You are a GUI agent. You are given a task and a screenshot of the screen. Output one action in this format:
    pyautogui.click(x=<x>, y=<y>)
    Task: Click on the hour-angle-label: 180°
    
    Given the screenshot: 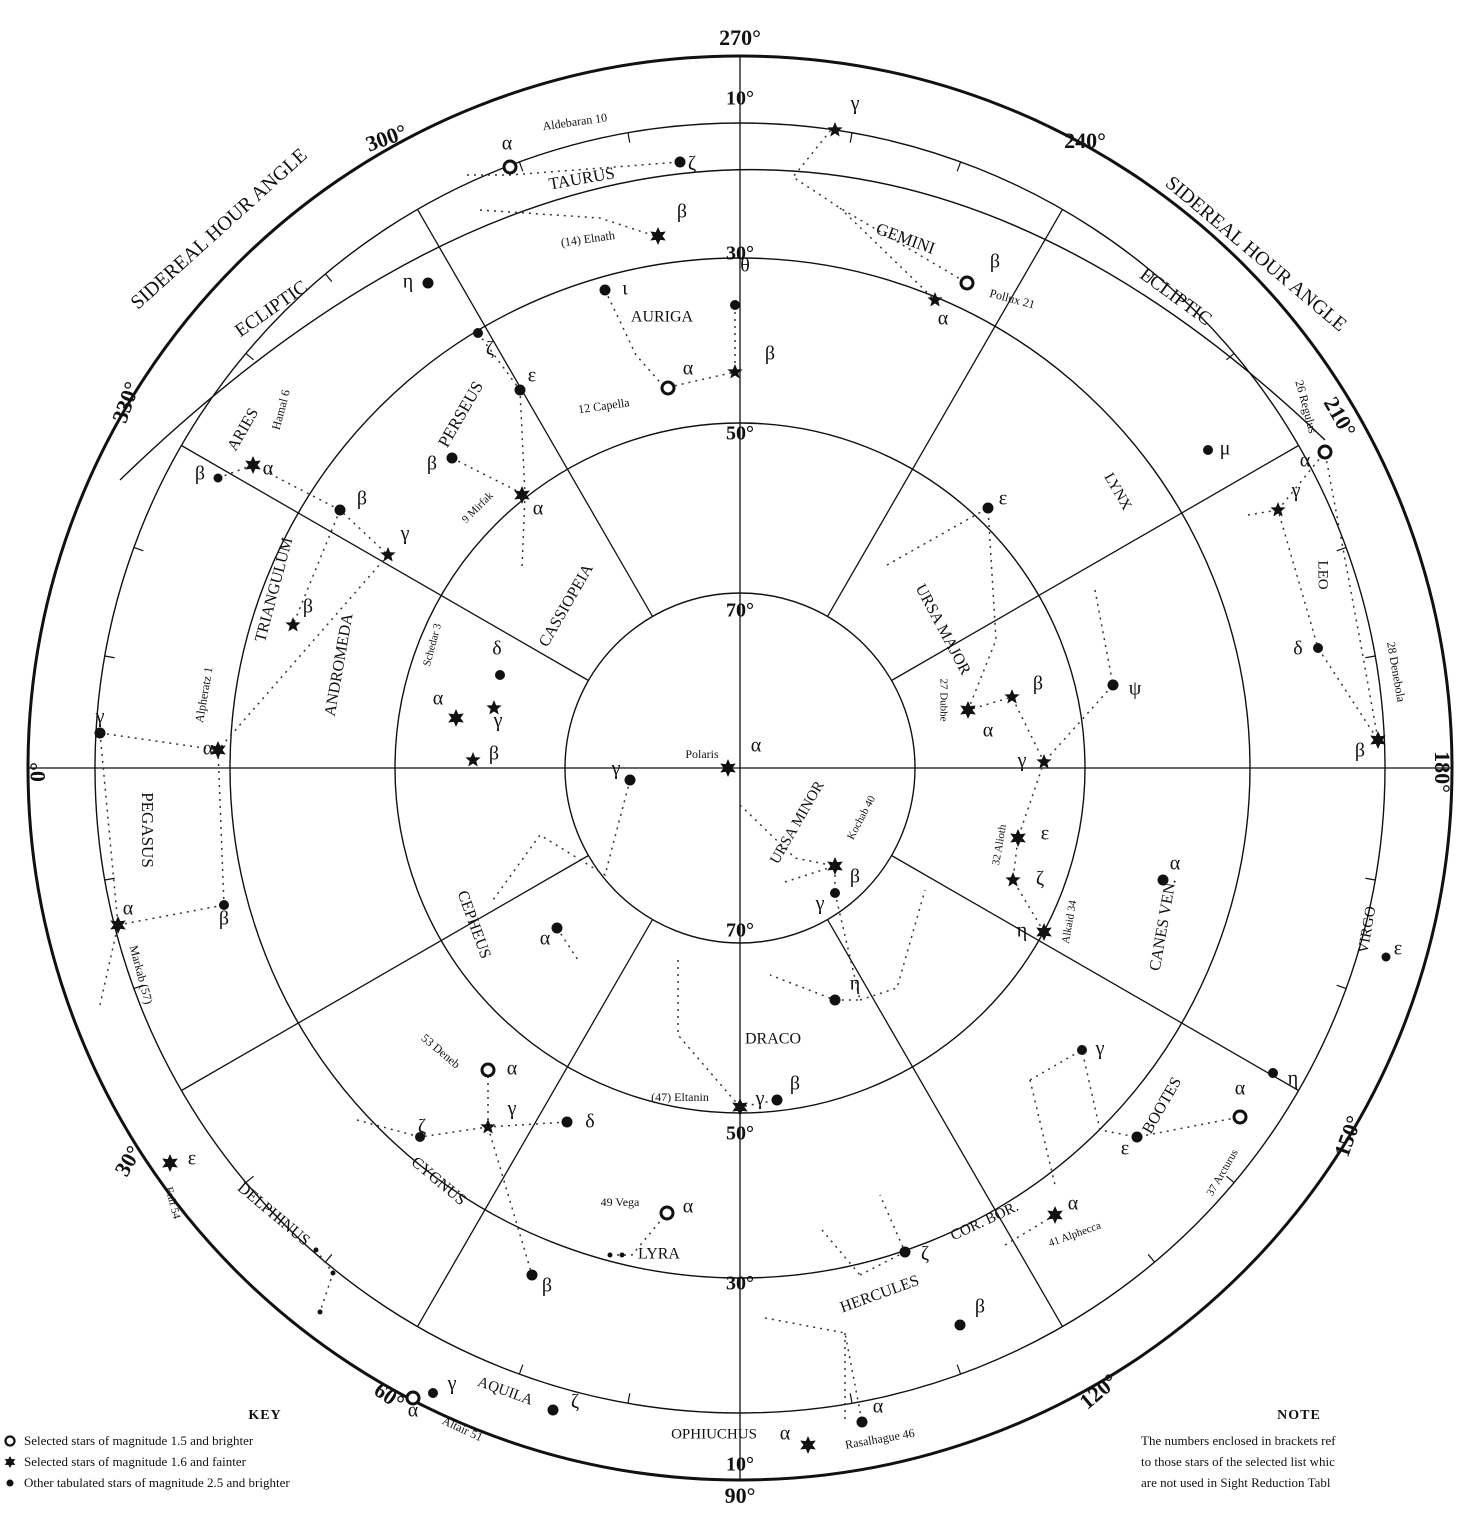 What is the action you would take?
    pyautogui.click(x=1442, y=772)
    